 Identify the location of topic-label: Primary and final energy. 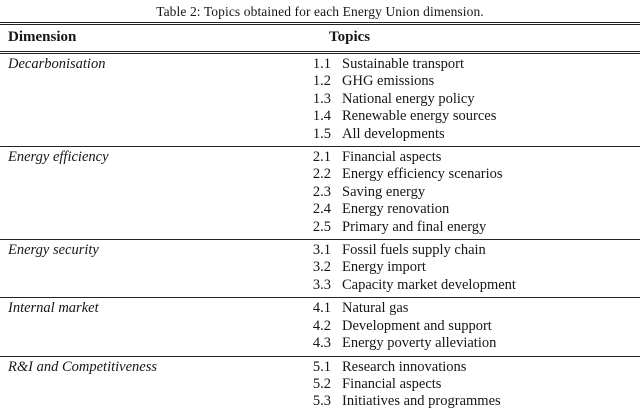
(414, 226).